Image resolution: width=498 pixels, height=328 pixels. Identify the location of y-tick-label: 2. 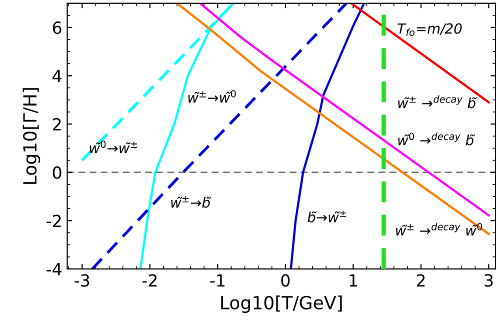
(56, 124).